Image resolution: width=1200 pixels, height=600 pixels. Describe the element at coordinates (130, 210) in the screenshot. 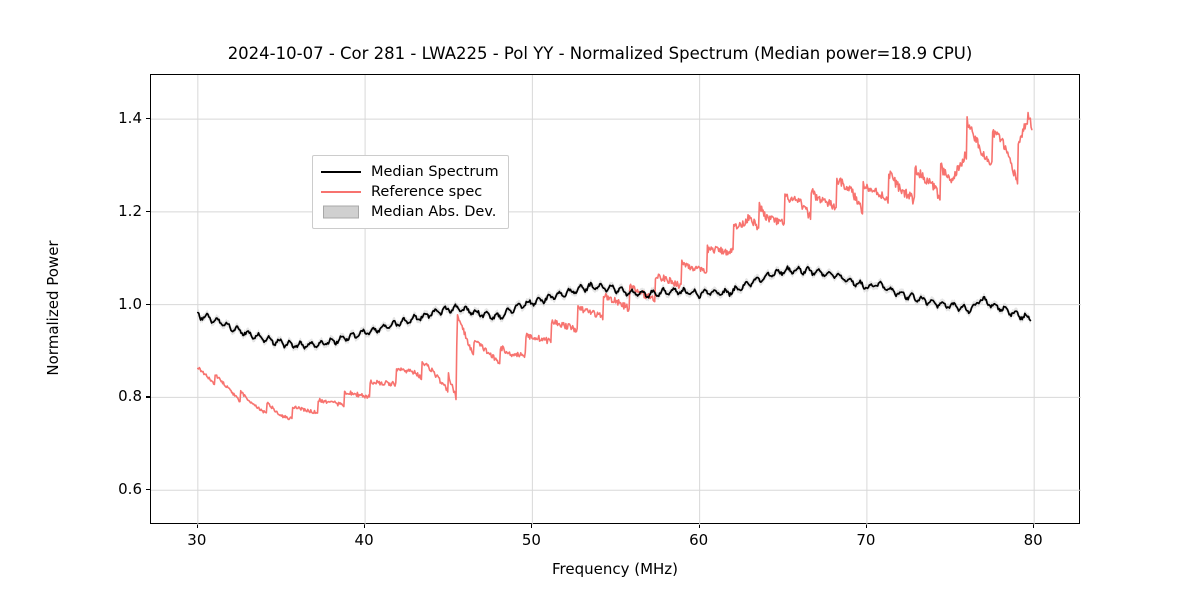

I see `y-tick-label: 1.2` at that location.